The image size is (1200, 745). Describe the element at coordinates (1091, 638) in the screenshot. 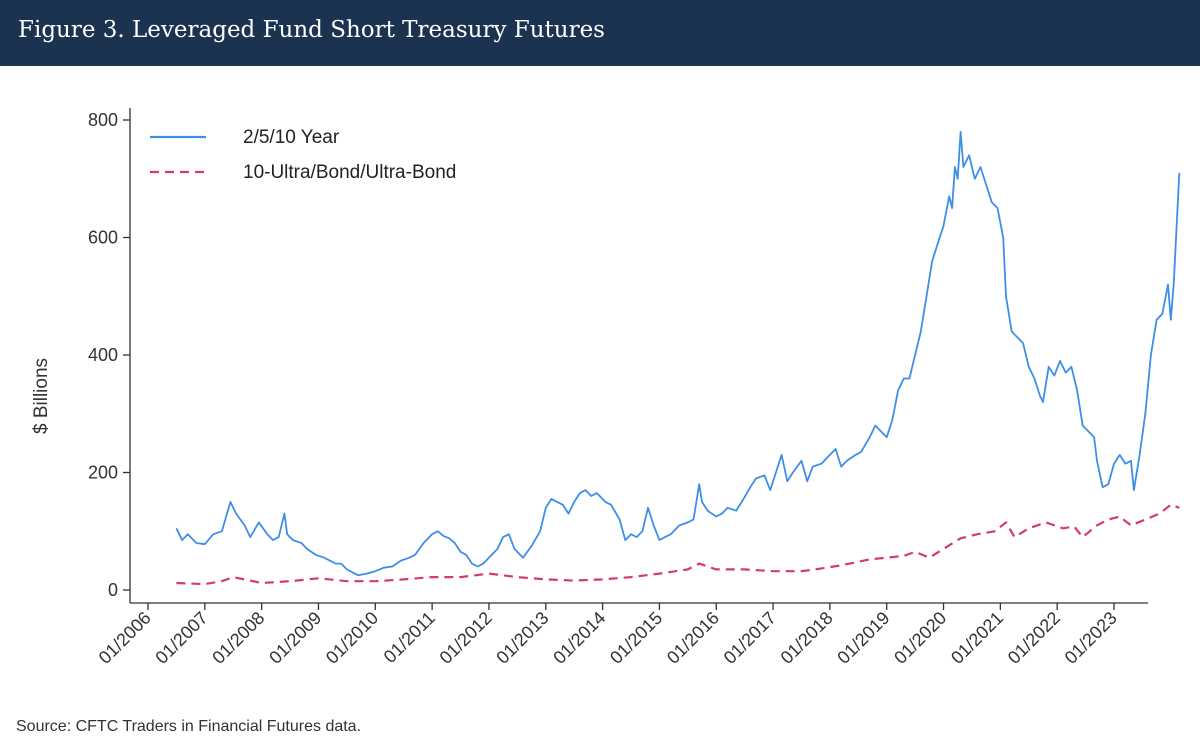

I see `x-tick-label: 01/2023` at that location.